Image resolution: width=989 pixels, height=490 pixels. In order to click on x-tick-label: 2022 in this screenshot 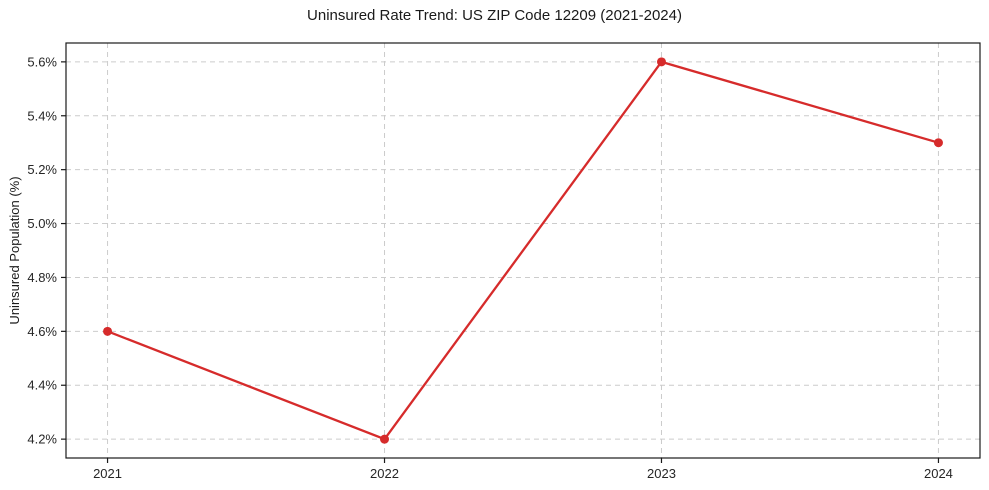, I will do `click(384, 473)`.